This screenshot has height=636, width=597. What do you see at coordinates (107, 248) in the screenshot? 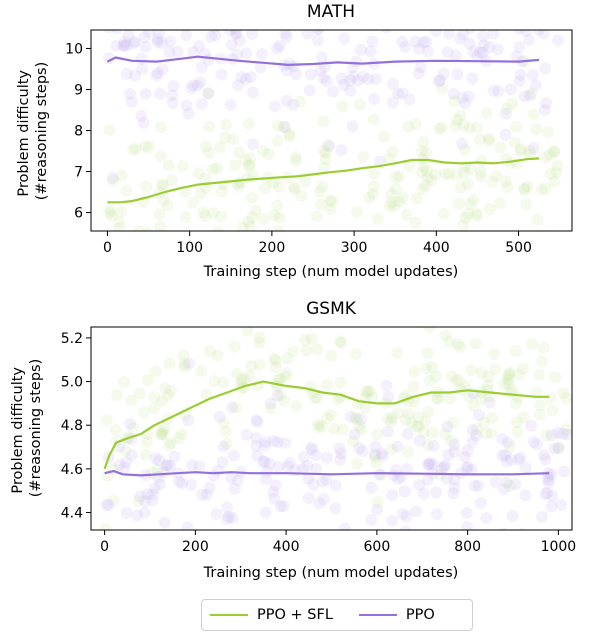
I see `x-tick-label: 0` at bounding box center [107, 248].